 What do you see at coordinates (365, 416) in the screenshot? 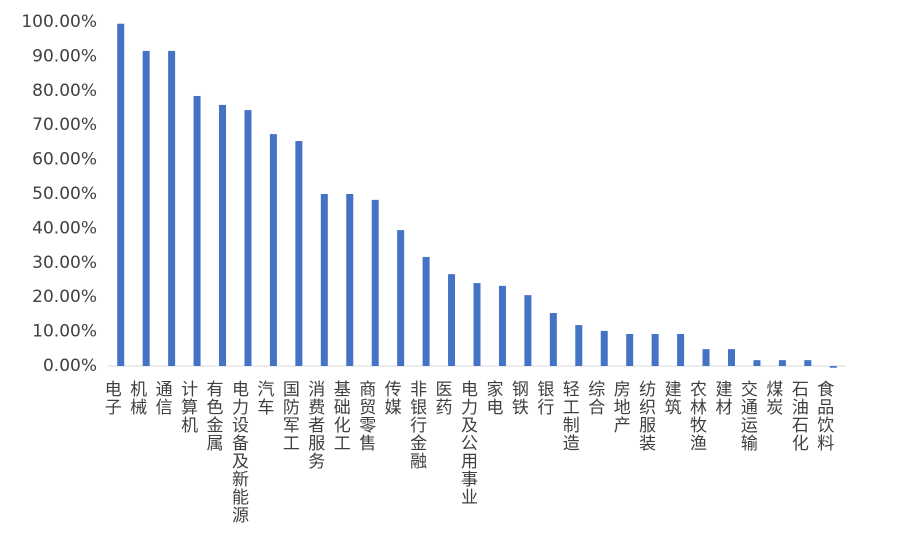
I see `x-tick-label: 商贸零售` at bounding box center [365, 416].